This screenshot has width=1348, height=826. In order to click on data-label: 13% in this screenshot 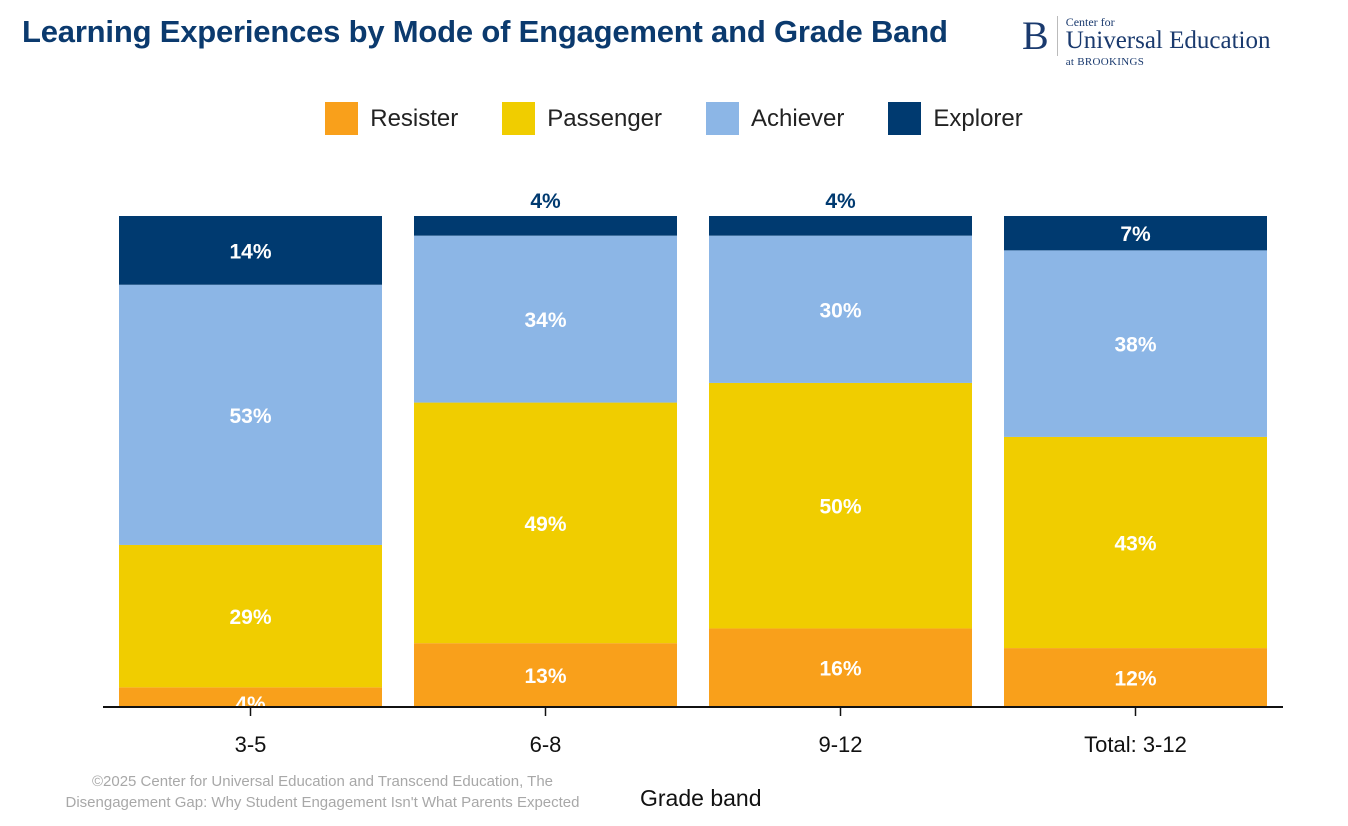, I will do `click(545, 676)`.